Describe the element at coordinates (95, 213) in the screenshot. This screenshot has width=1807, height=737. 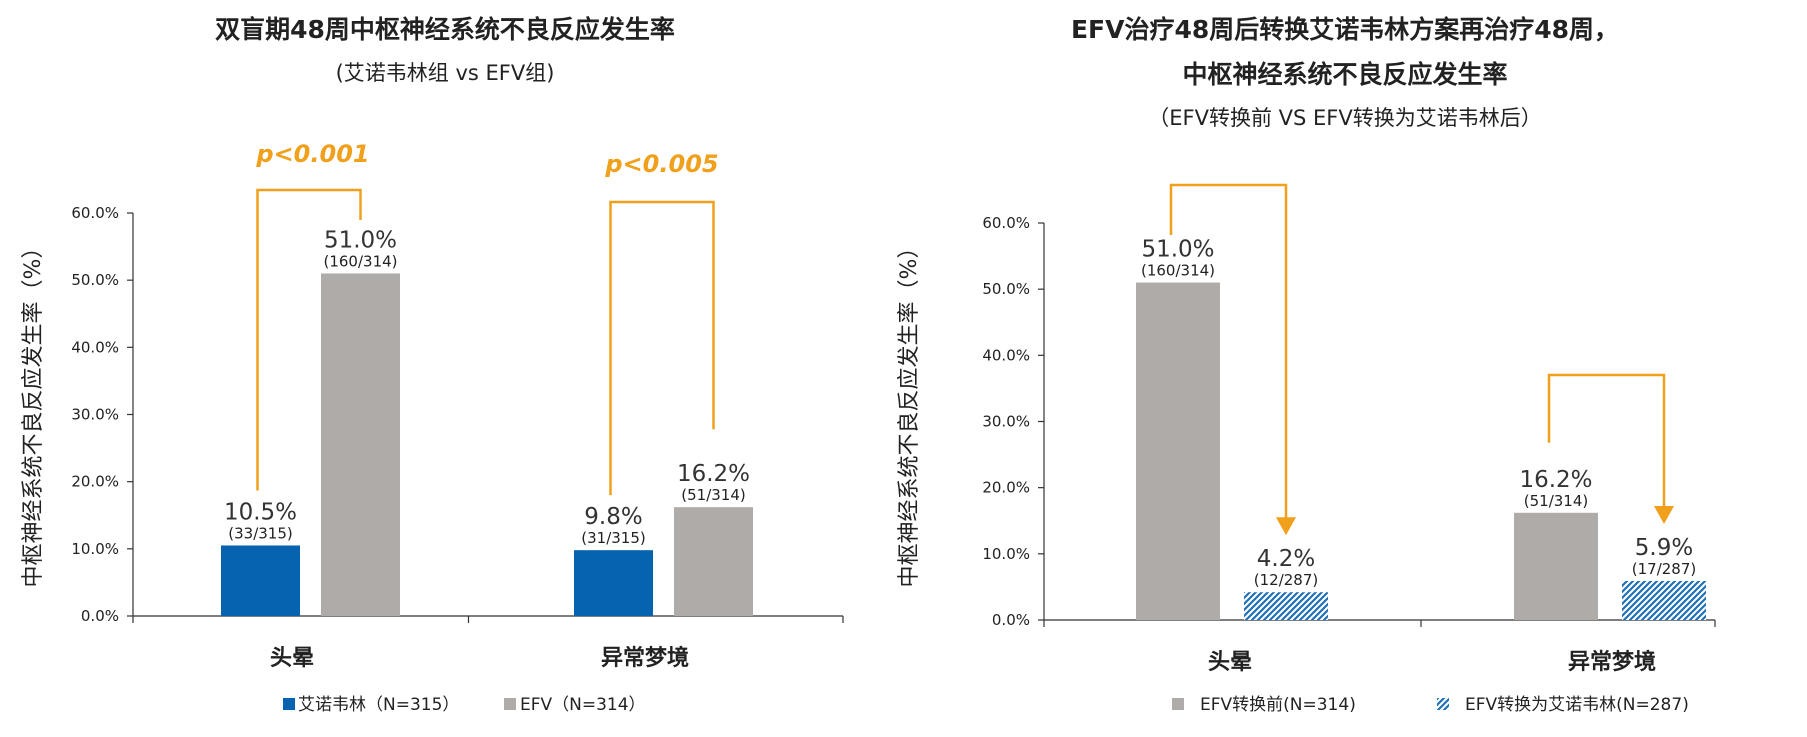
I see `left-y-tick-label: 60.0%` at that location.